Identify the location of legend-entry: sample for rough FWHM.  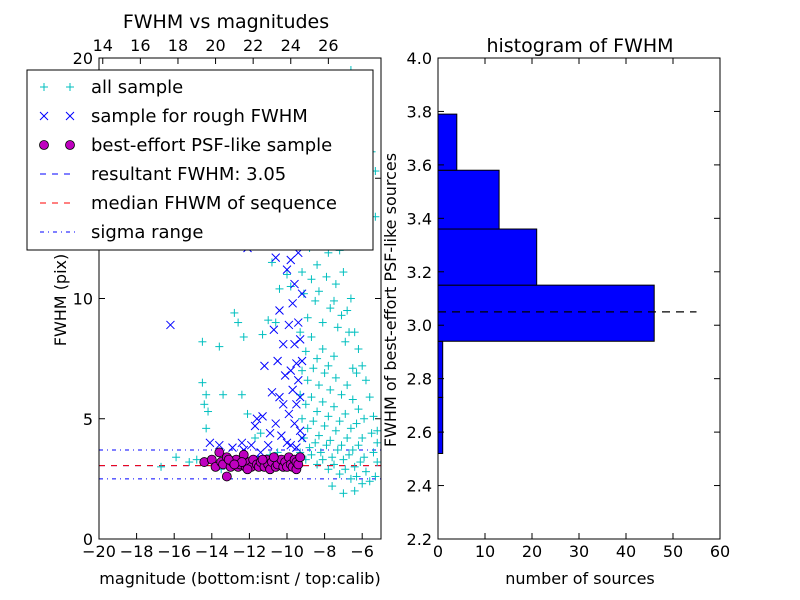
(173, 116).